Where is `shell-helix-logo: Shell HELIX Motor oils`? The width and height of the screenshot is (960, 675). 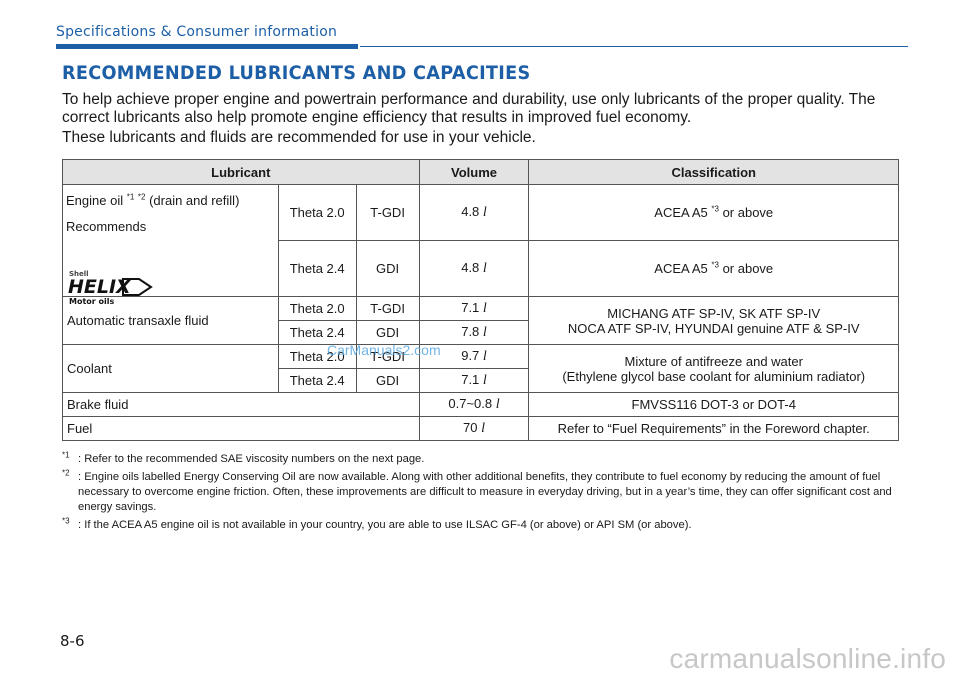
shell-helix-logo: Shell HELIX Motor oils is located at coordinates (110, 288).